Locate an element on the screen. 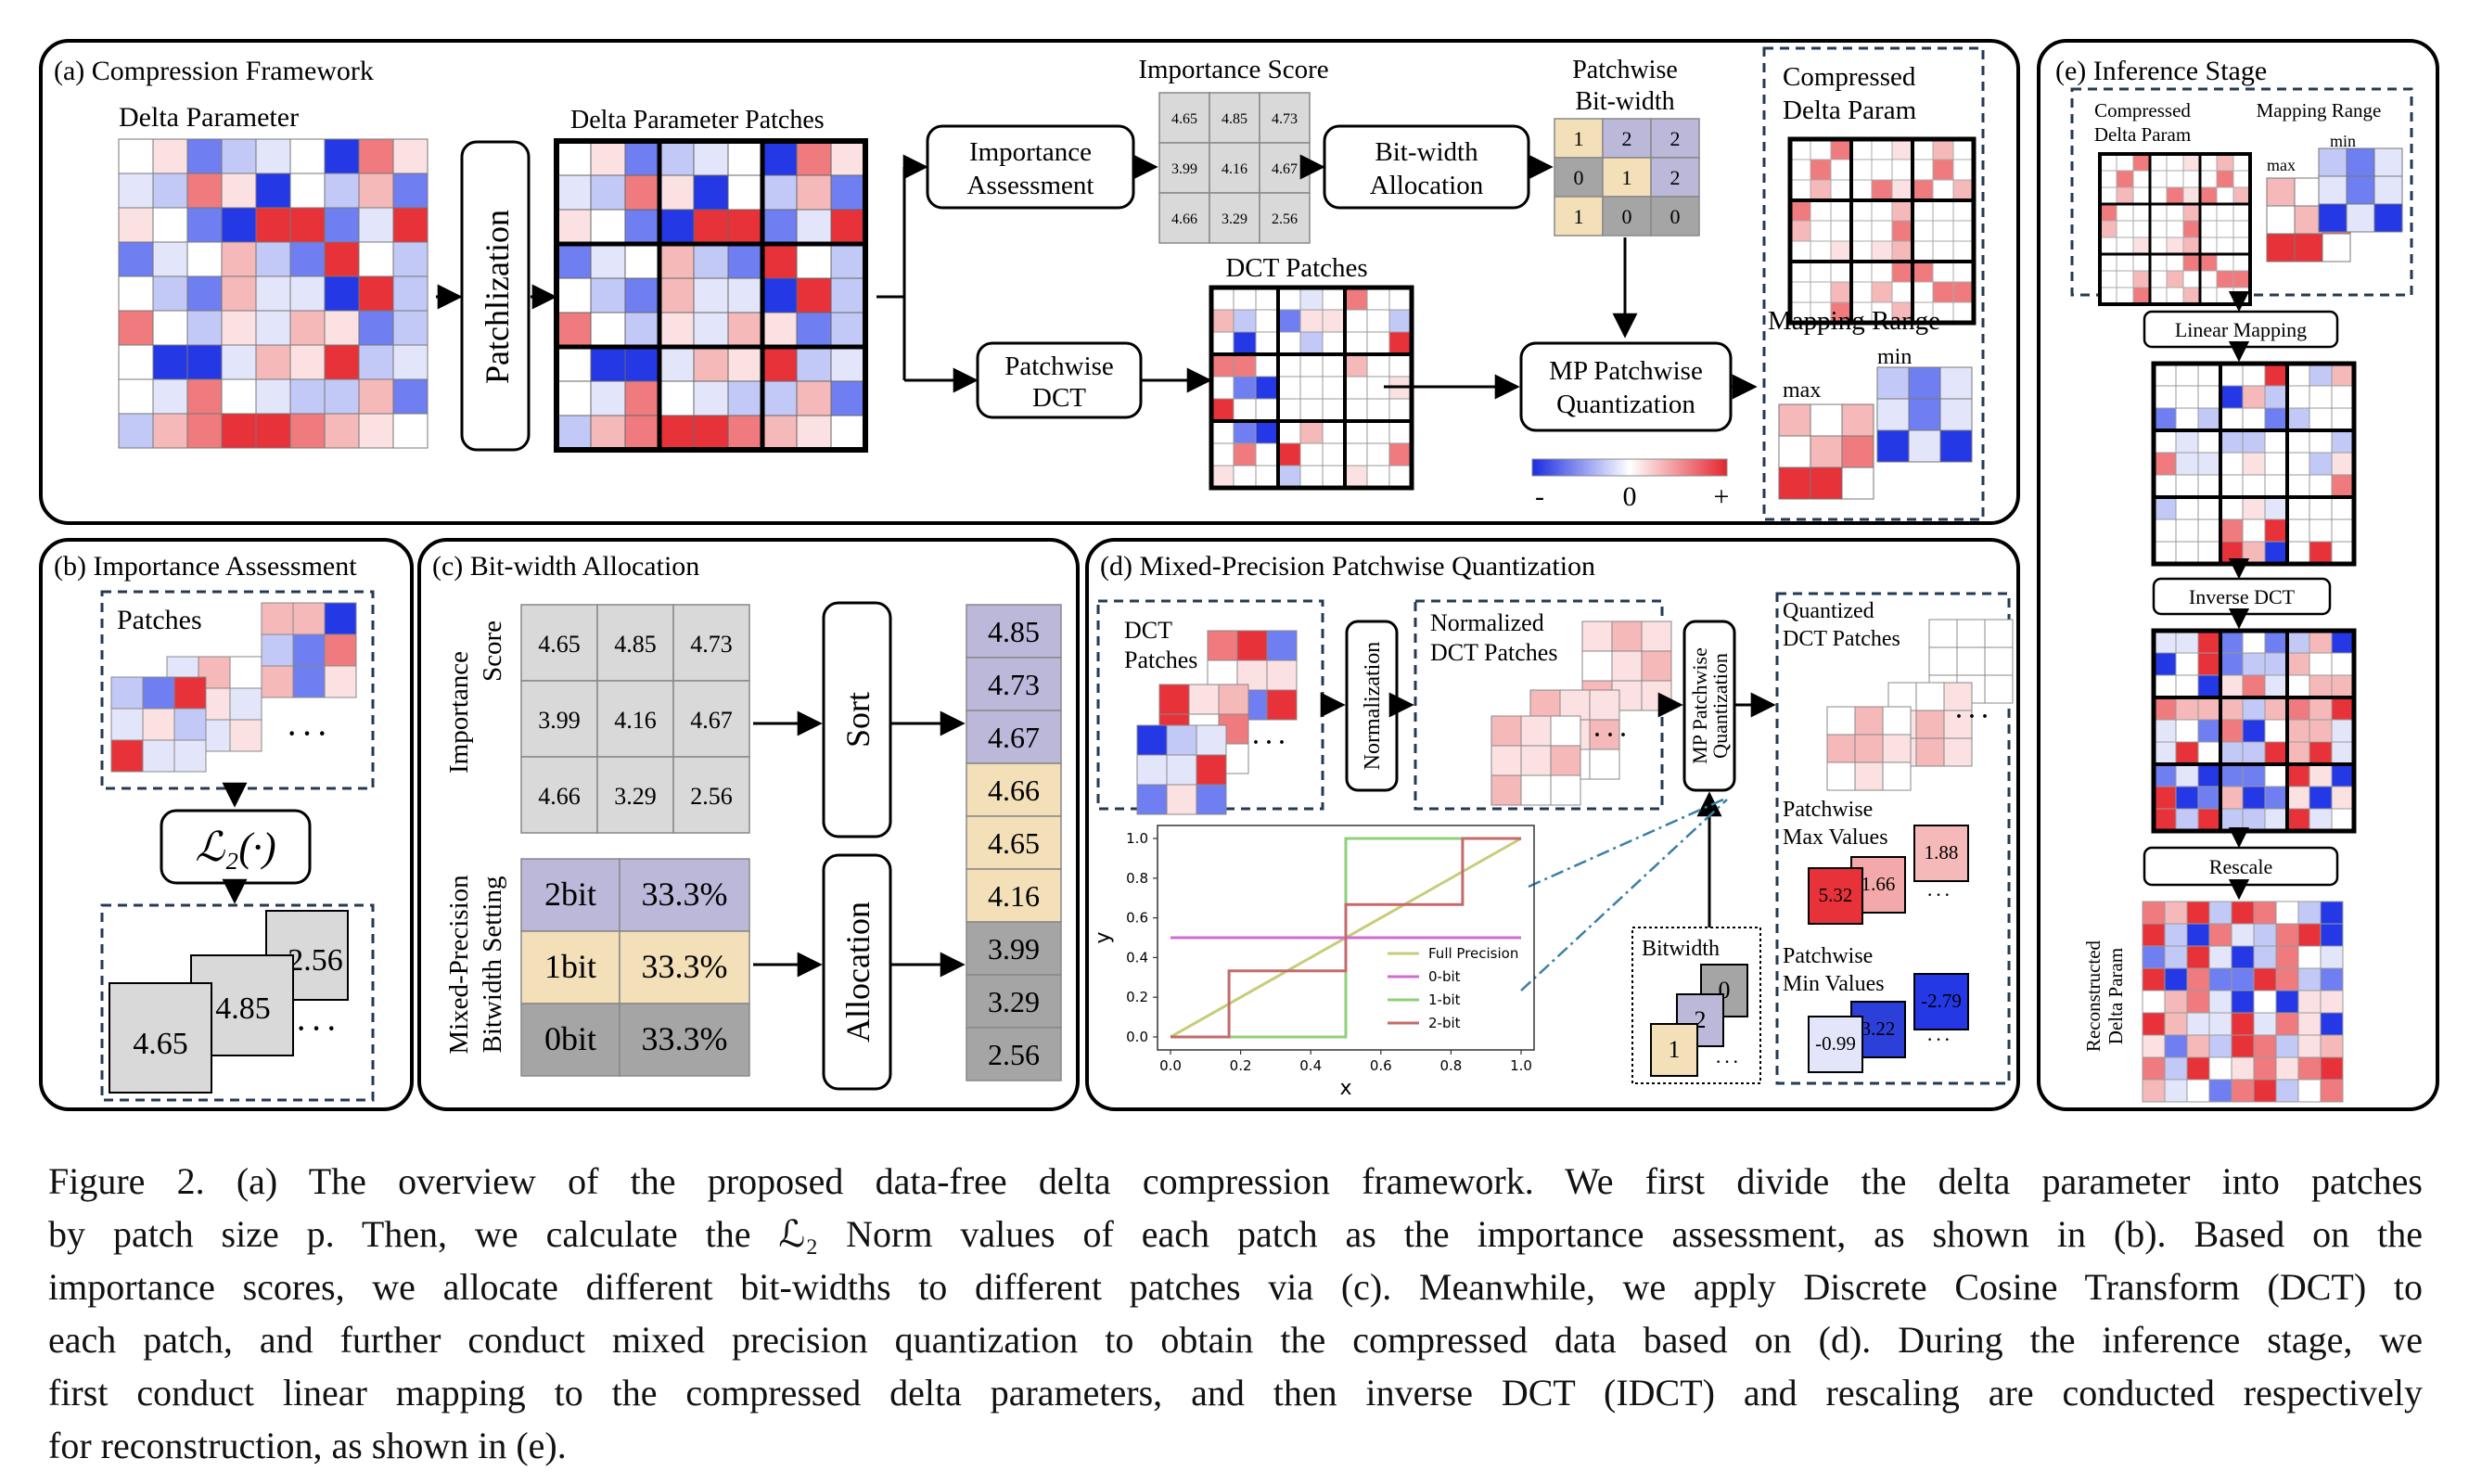 The image size is (2469, 1484). score-value: 4.16 is located at coordinates (1234, 169).